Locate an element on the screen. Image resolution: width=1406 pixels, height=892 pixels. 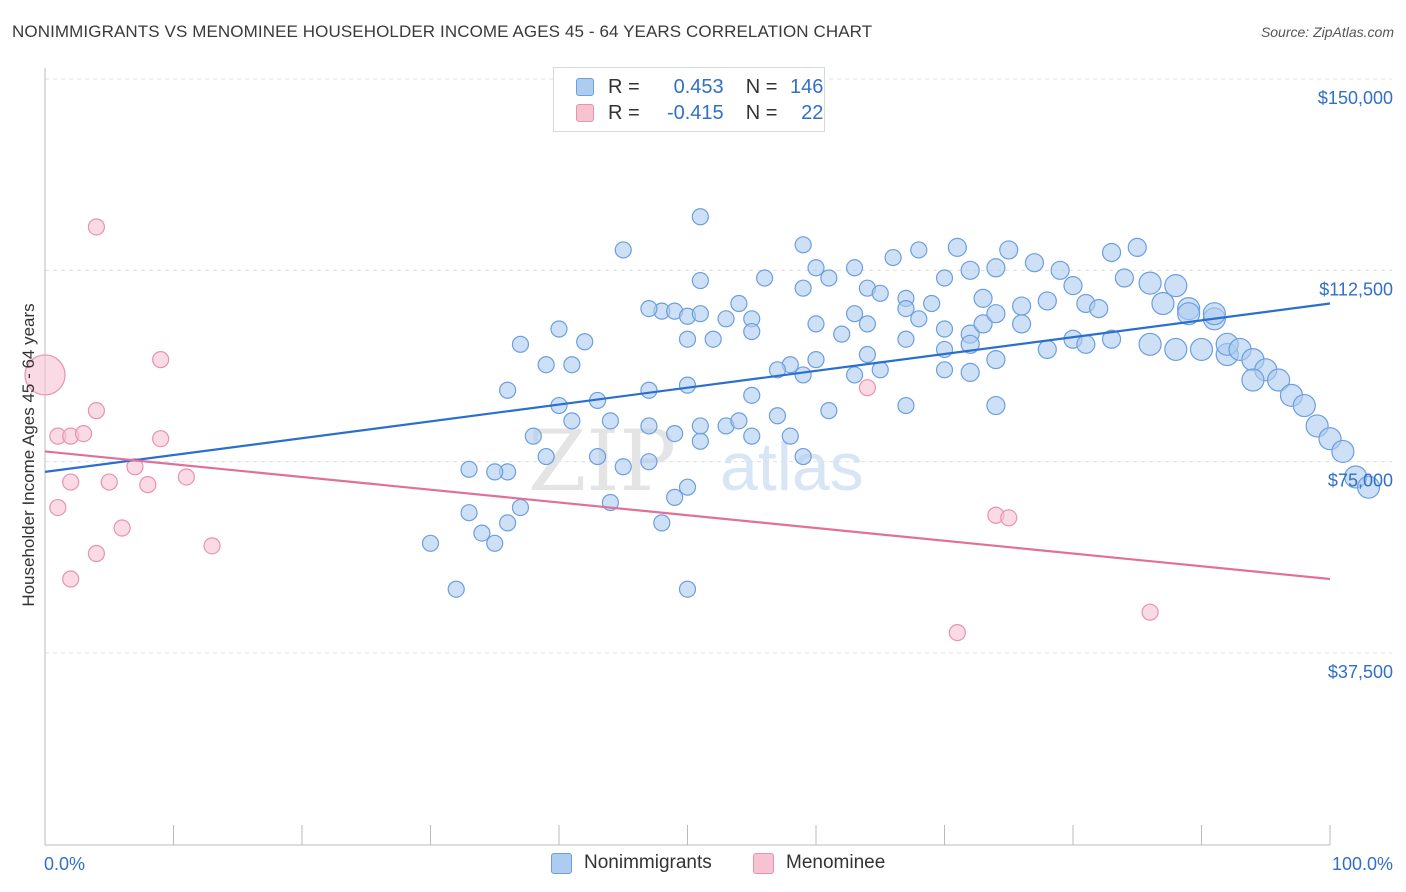
y-axis-label: Householder Income Ages 45 - 64 years is located at coordinates (28, 454).